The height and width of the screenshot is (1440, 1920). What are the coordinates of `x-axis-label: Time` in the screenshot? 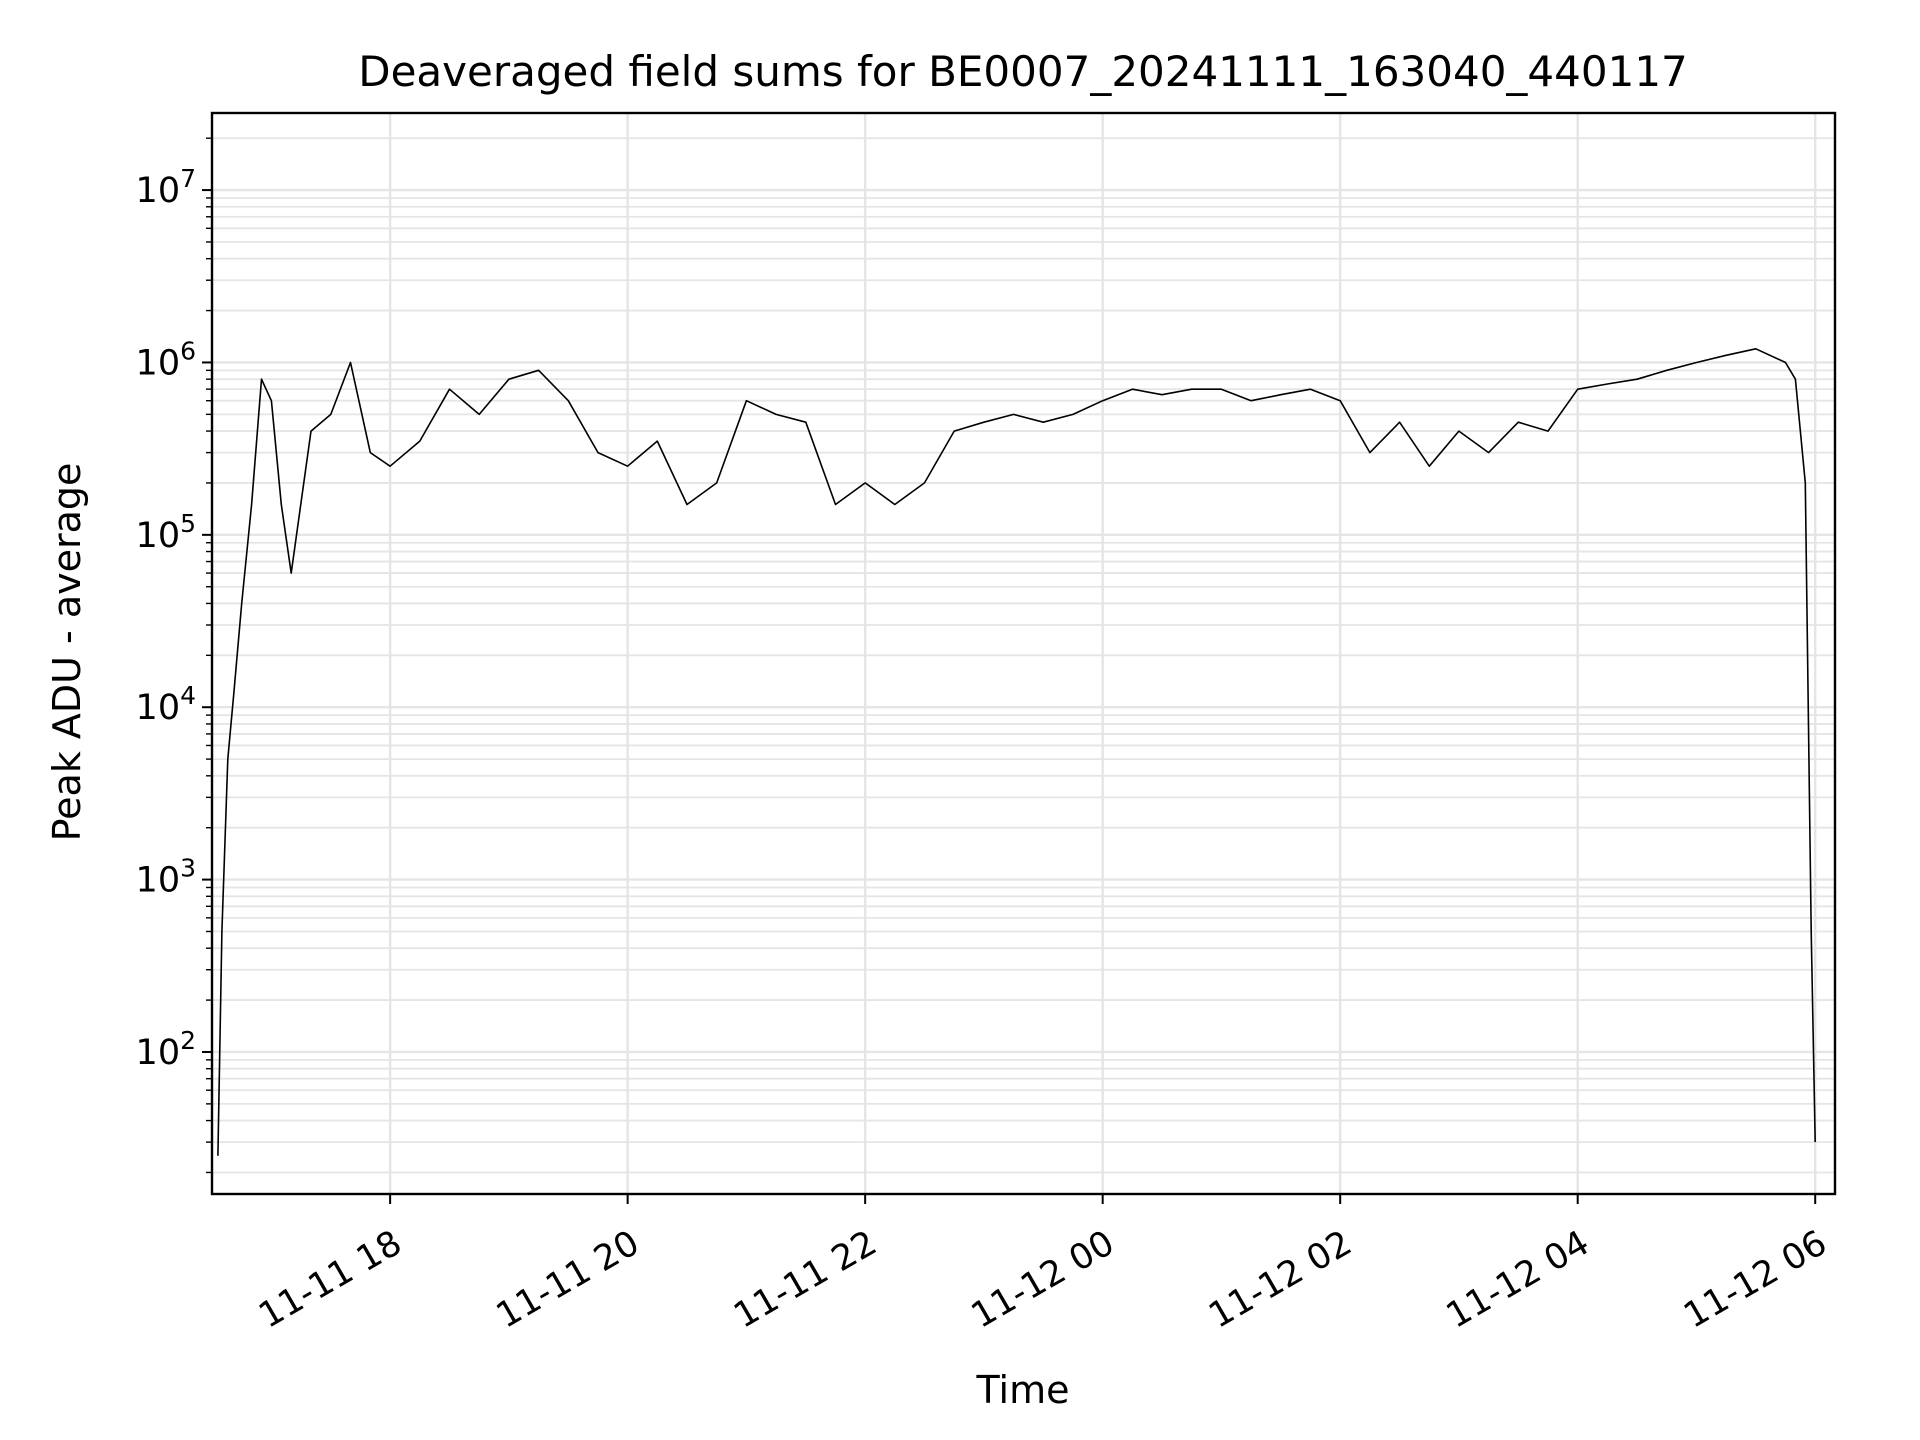 It's located at (1023, 1390).